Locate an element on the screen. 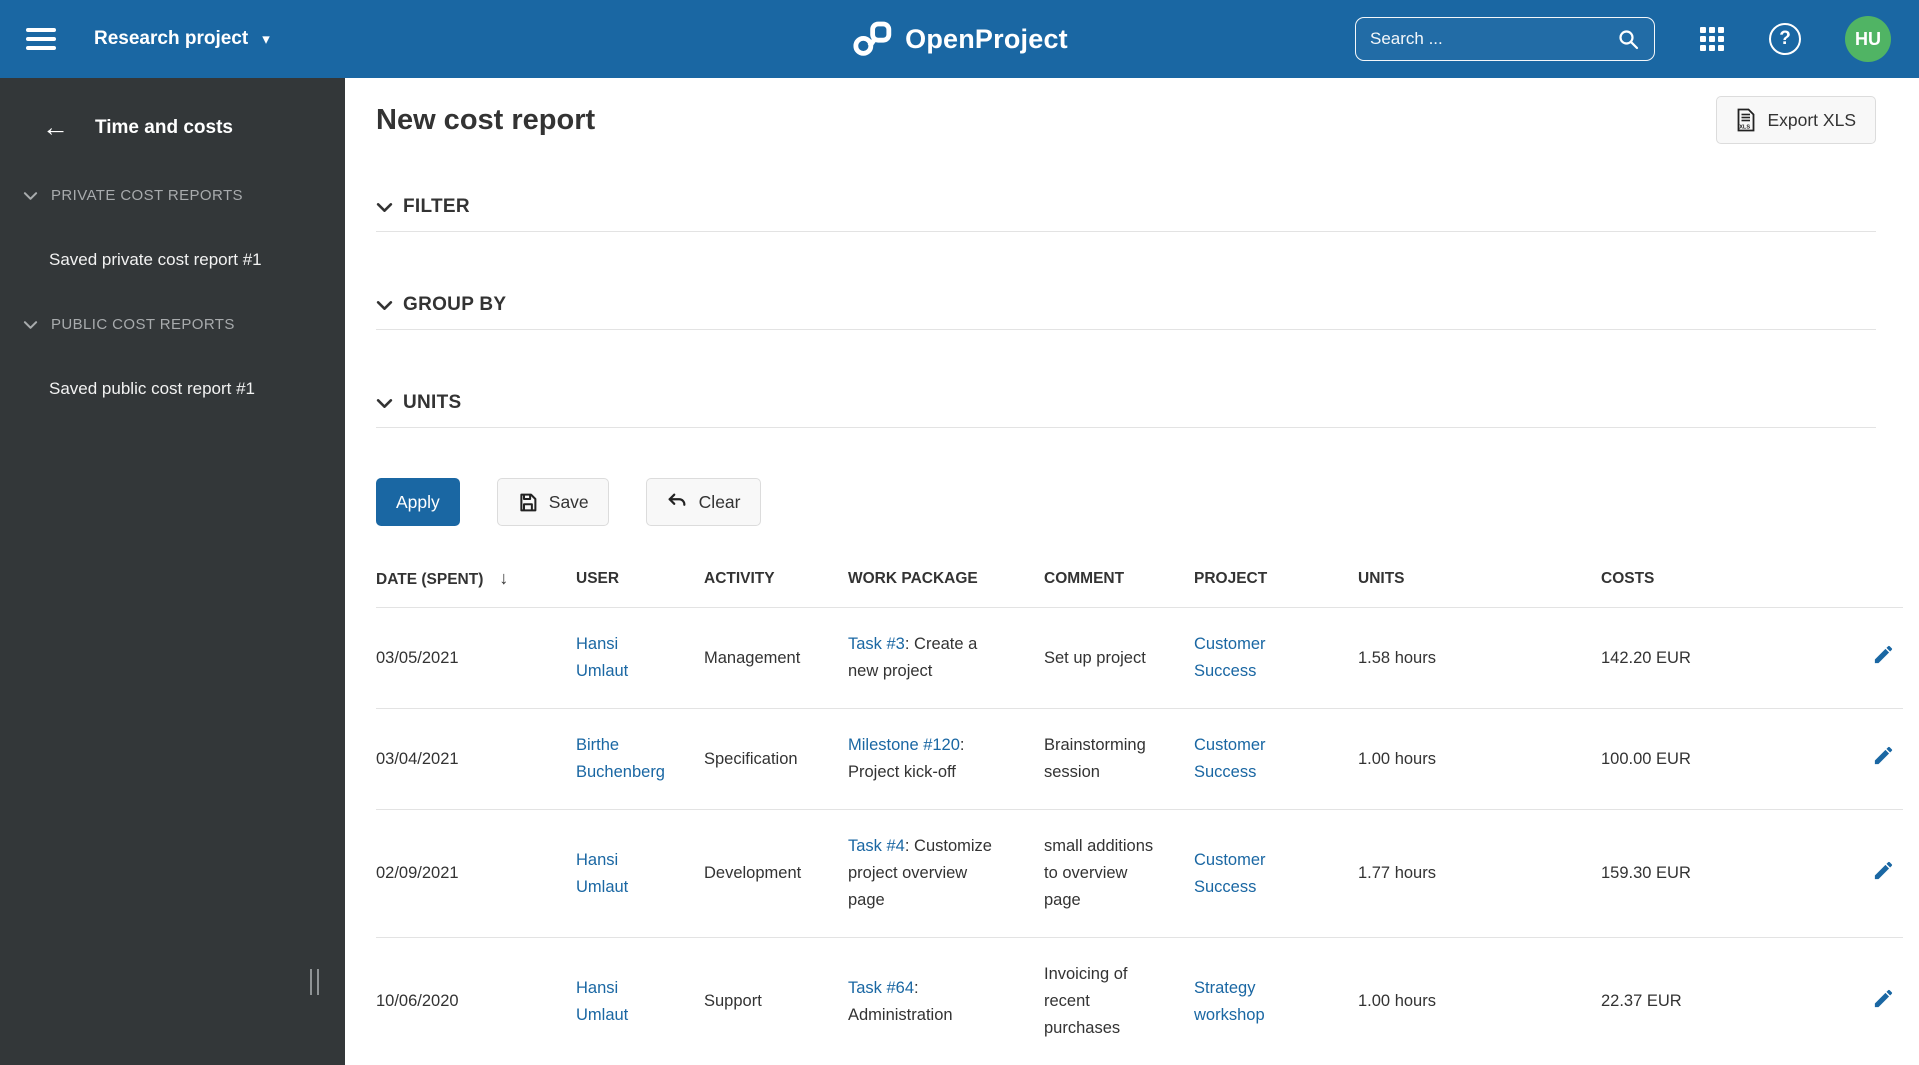 This screenshot has width=1919, height=1065. column-header-actions is located at coordinates (1878, 575).